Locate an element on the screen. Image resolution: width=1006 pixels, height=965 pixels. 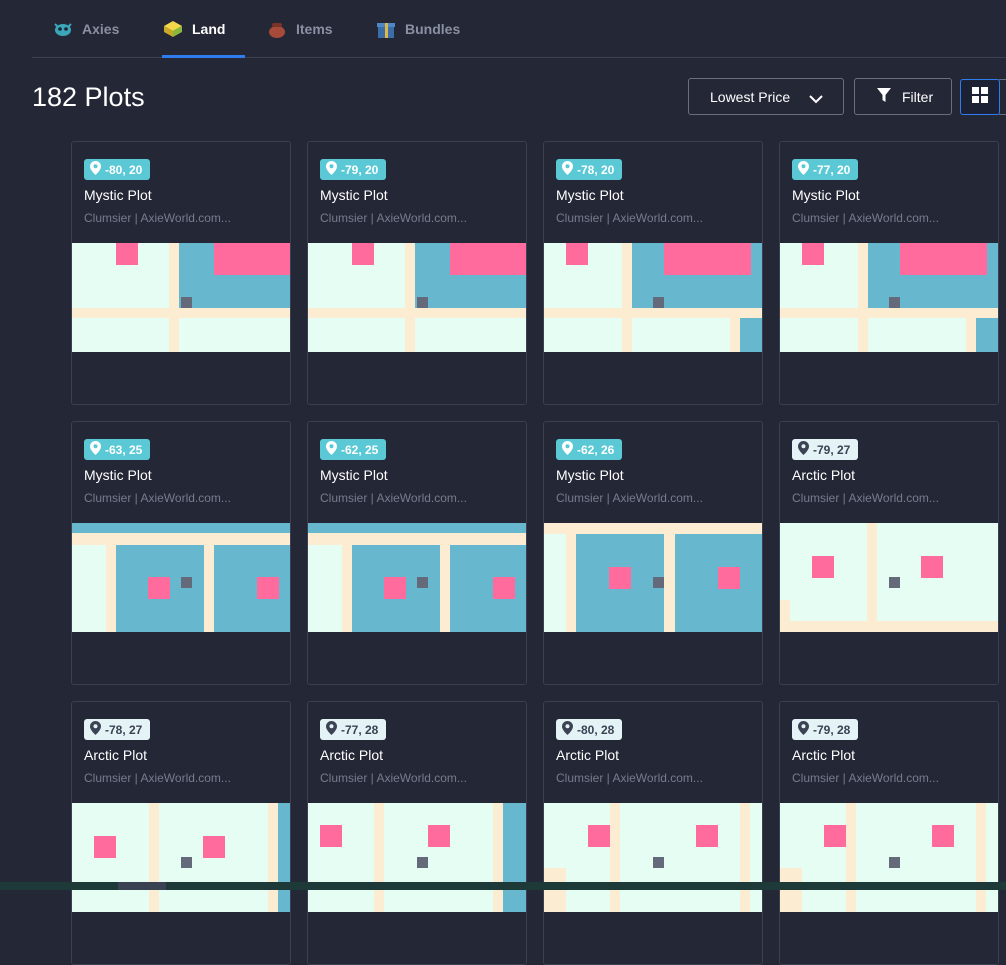
coordinates-text: -79, 20 is located at coordinates (360, 169).